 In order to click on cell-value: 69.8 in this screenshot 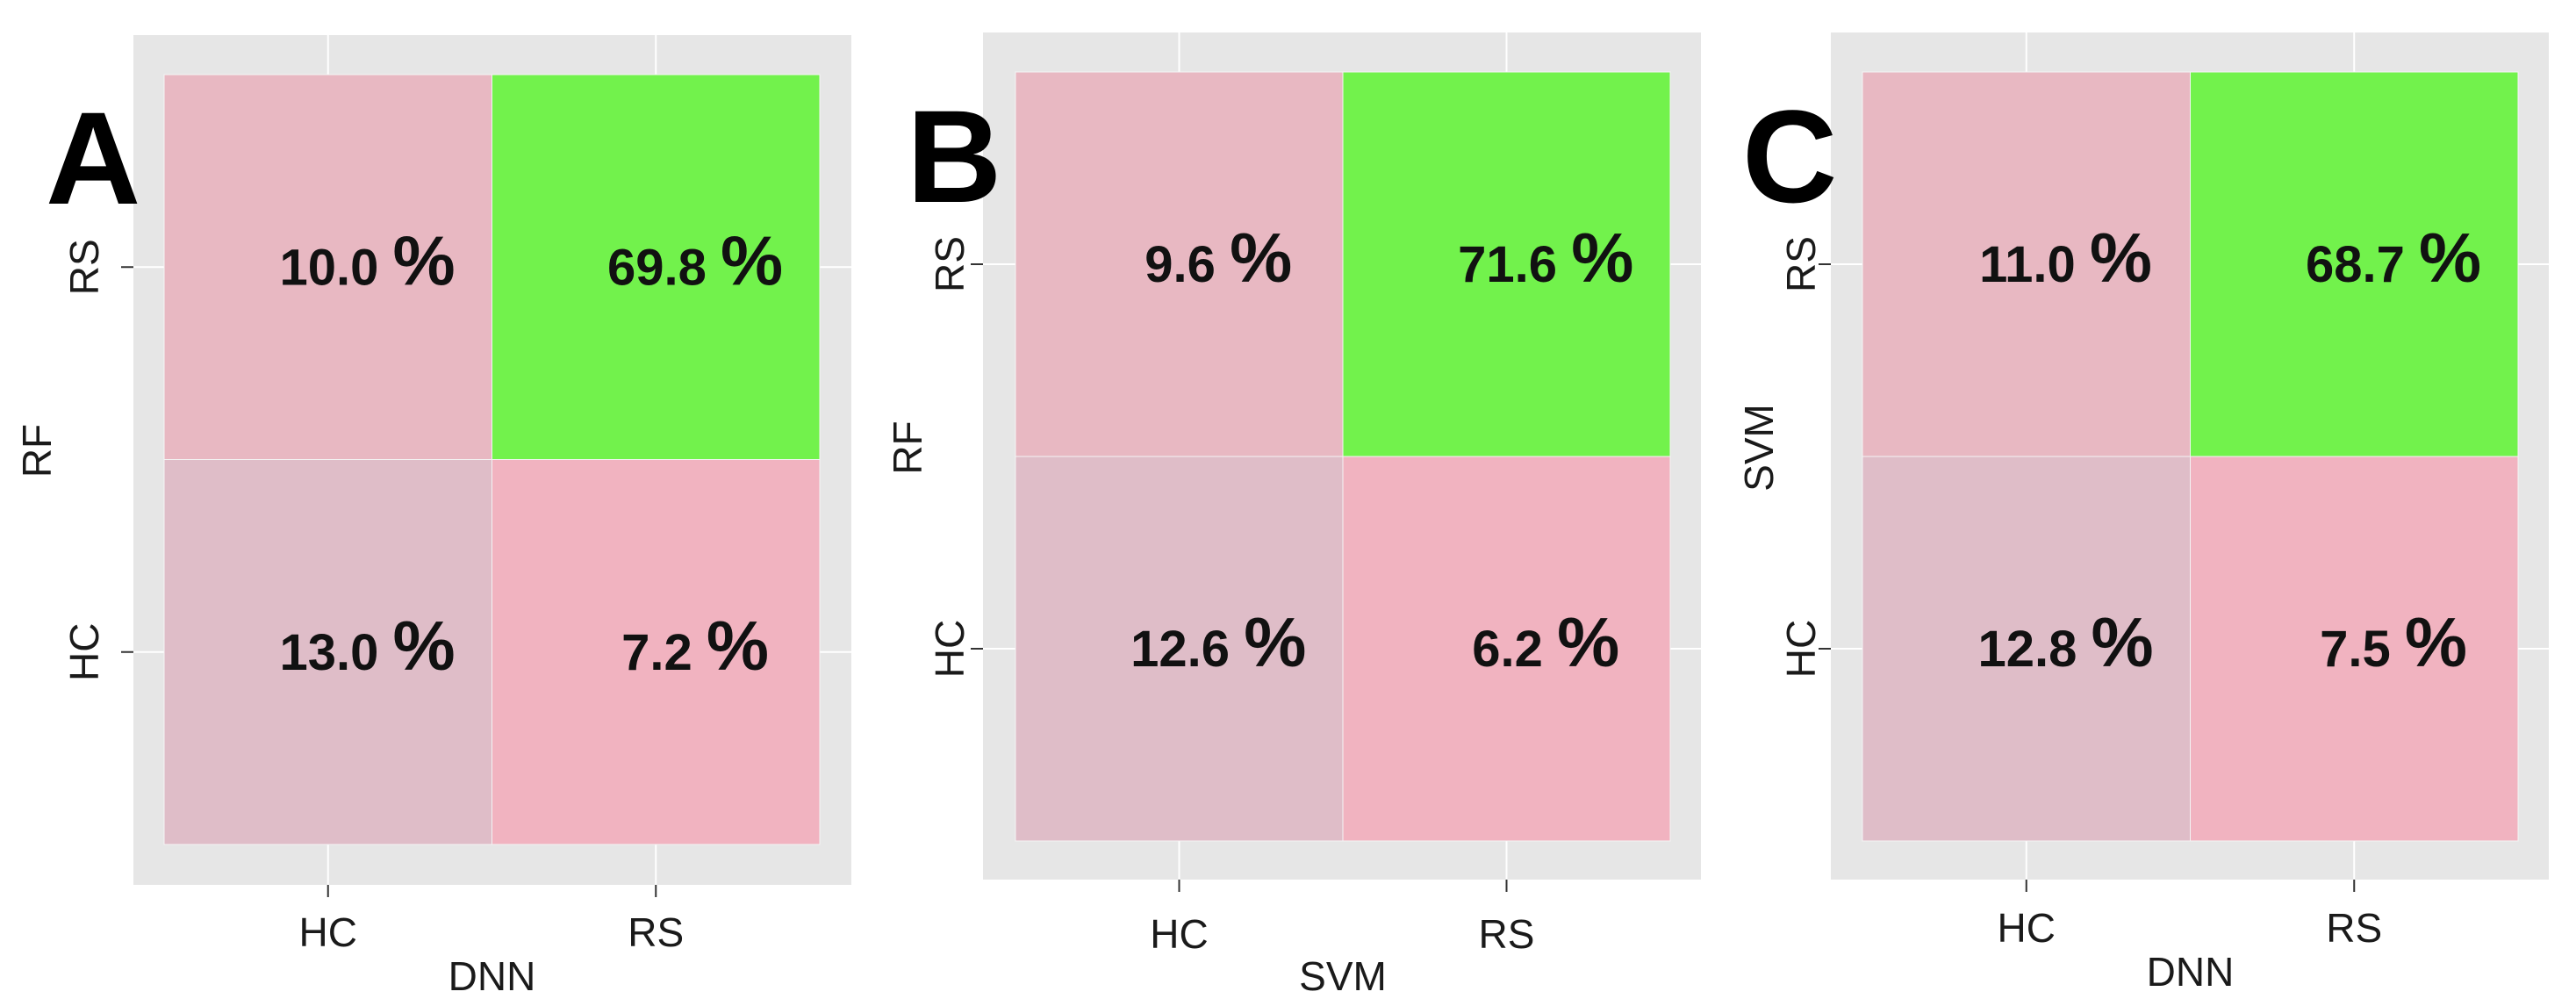, I will do `click(657, 267)`.